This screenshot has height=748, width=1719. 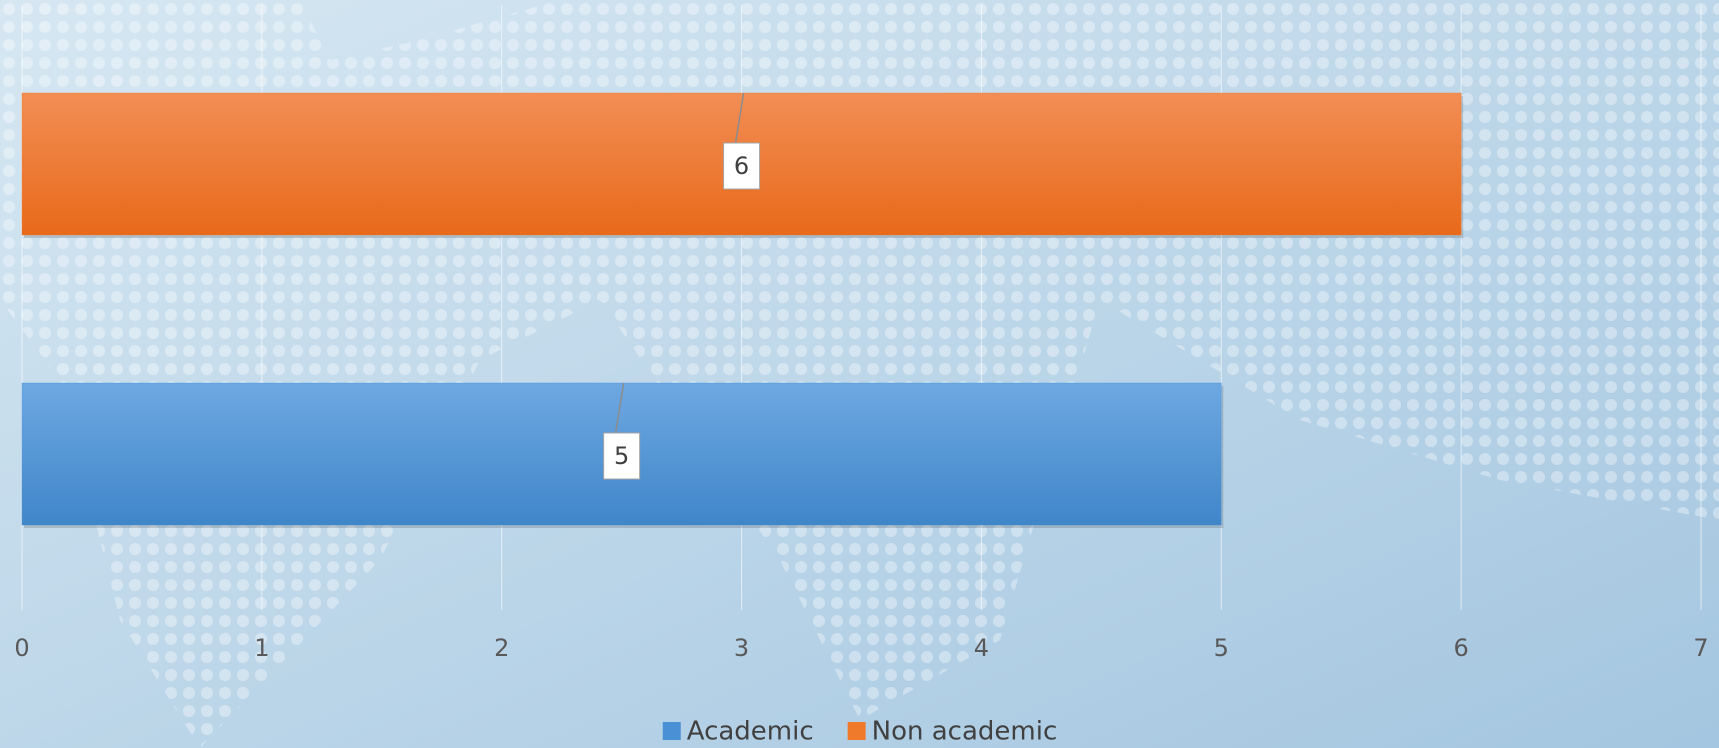 What do you see at coordinates (501, 648) in the screenshot?
I see `x-tick-label: 2` at bounding box center [501, 648].